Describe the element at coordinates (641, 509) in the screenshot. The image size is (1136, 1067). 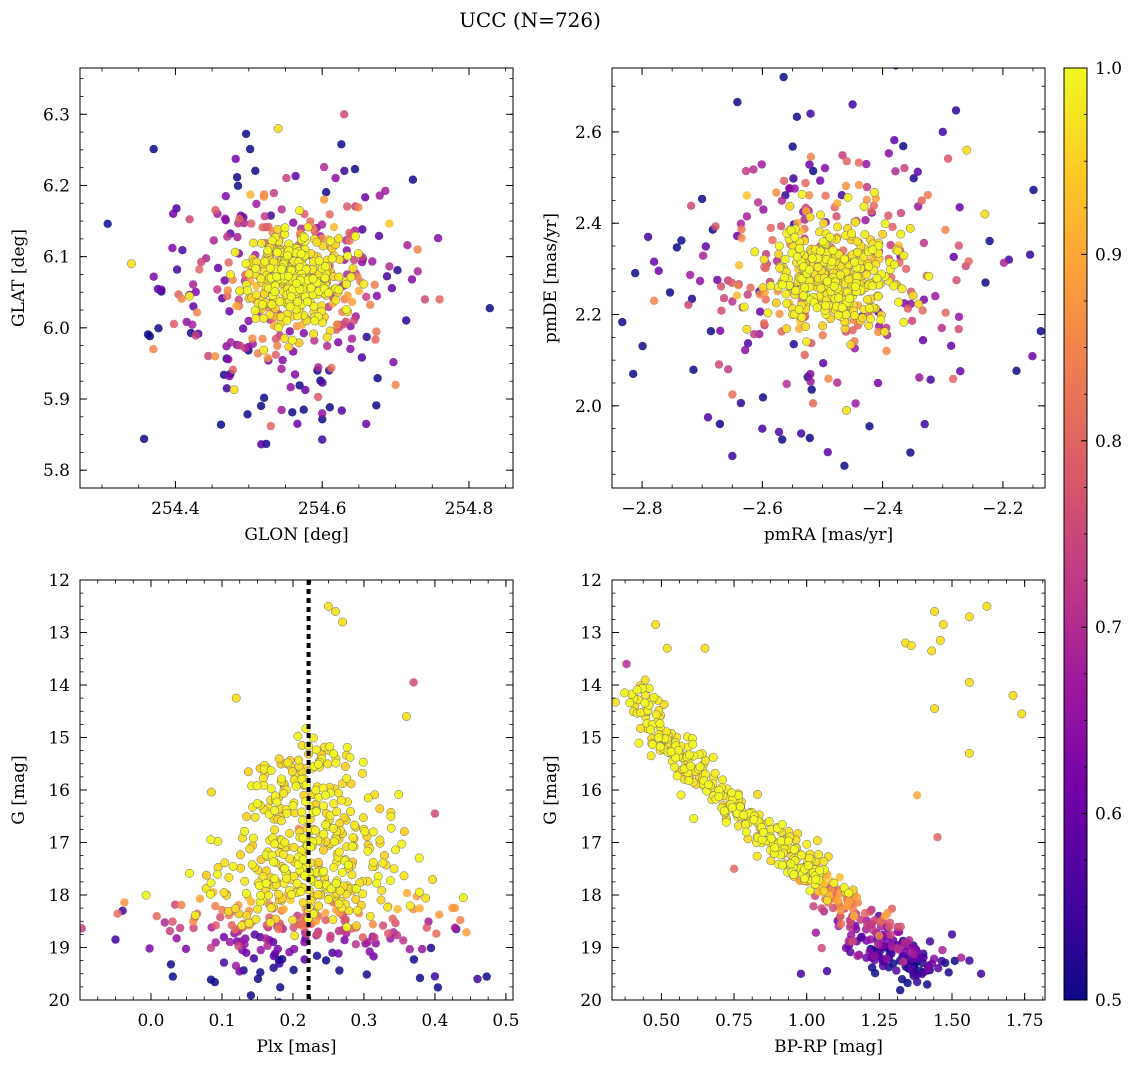
I see `x-tick-label: −2.8` at that location.